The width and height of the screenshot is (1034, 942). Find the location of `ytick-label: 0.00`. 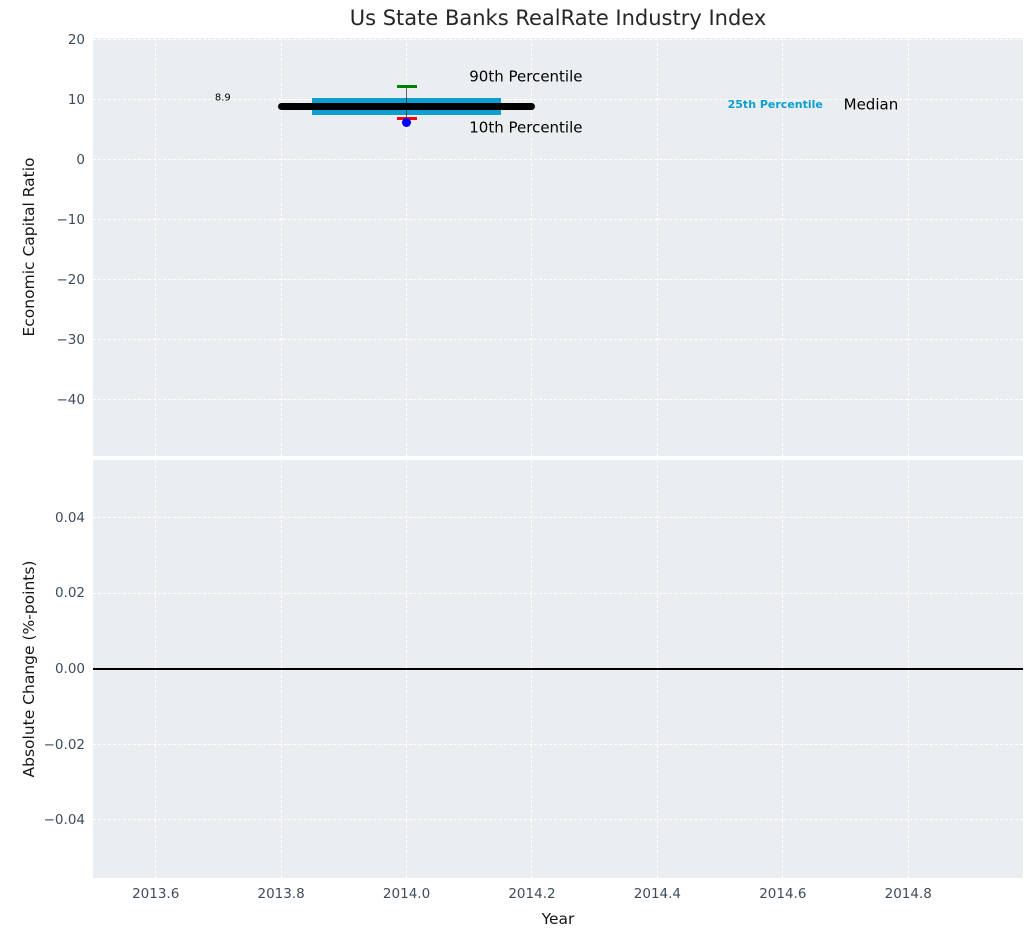

ytick-label: 0.00 is located at coordinates (69, 669).